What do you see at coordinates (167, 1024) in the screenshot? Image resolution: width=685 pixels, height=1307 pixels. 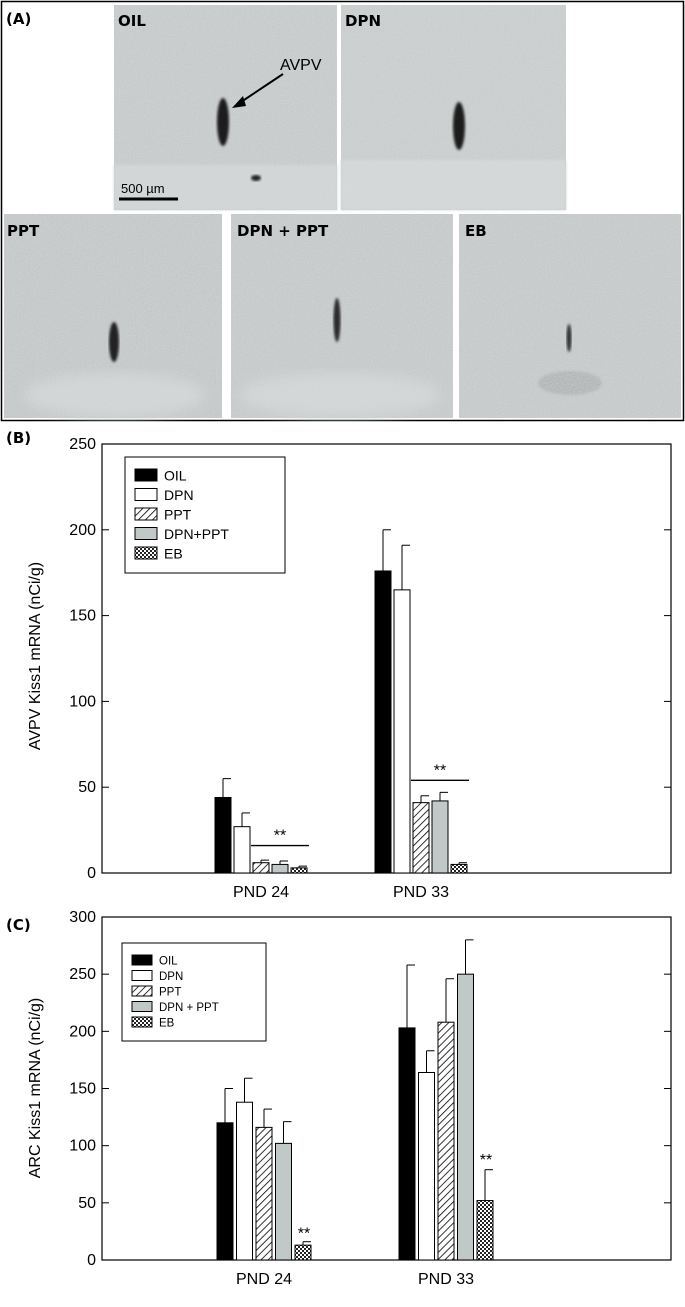 I see `chart-c-legend-label-eb: EB` at bounding box center [167, 1024].